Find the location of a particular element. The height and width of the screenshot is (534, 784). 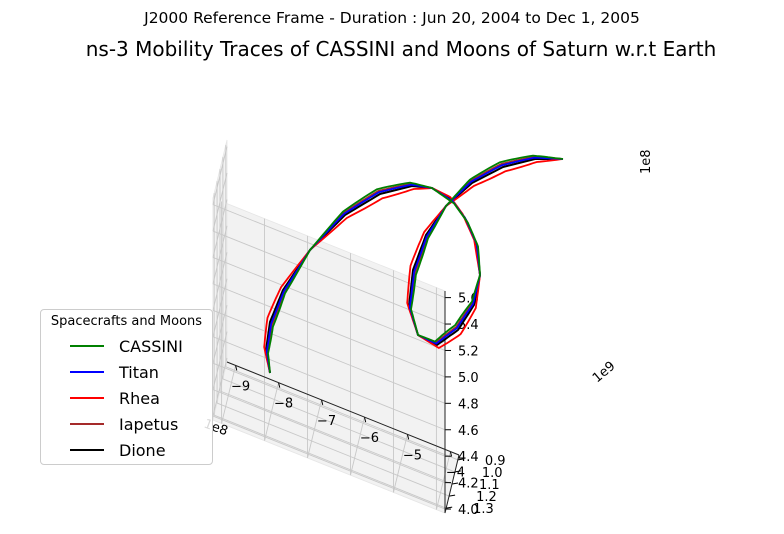

z-tick-label: 4.6 is located at coordinates (468, 431).